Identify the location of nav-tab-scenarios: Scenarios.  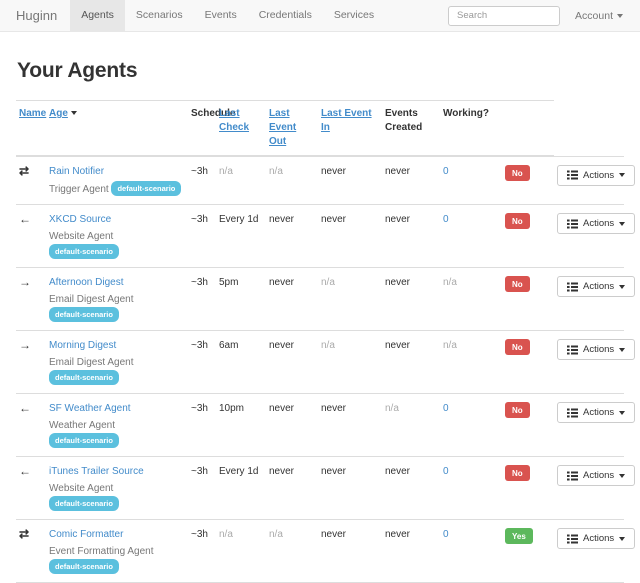
(159, 15).